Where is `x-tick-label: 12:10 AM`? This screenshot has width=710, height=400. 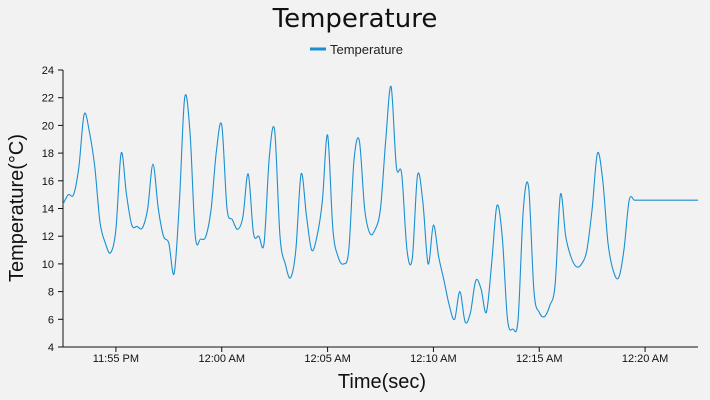 x-tick-label: 12:10 AM is located at coordinates (433, 359).